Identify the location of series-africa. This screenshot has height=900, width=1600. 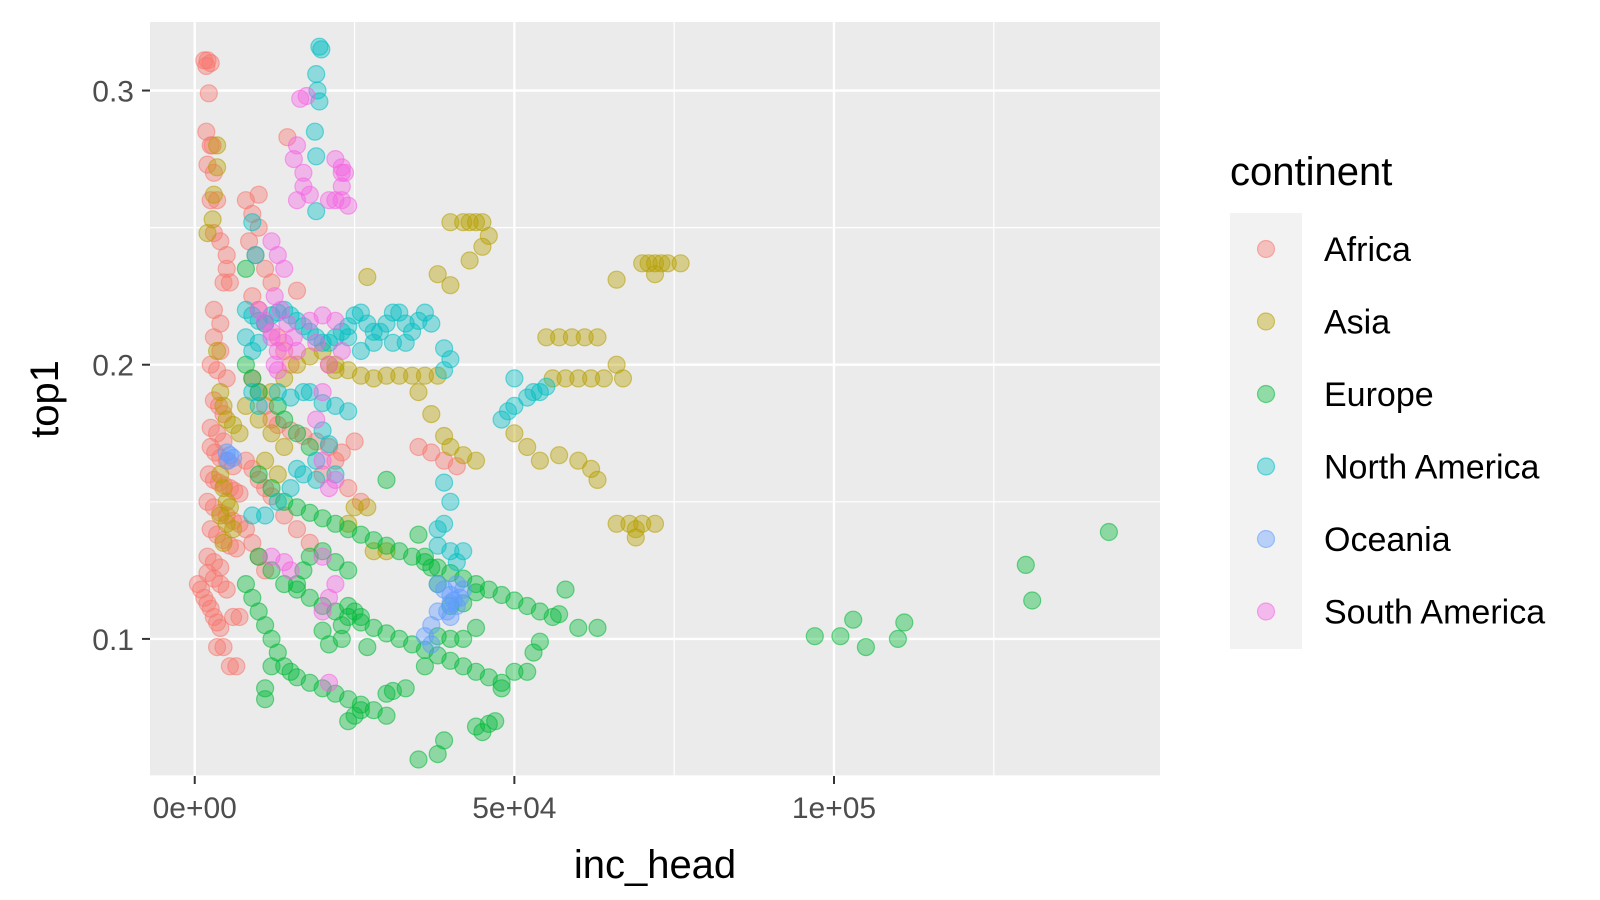
(327, 363).